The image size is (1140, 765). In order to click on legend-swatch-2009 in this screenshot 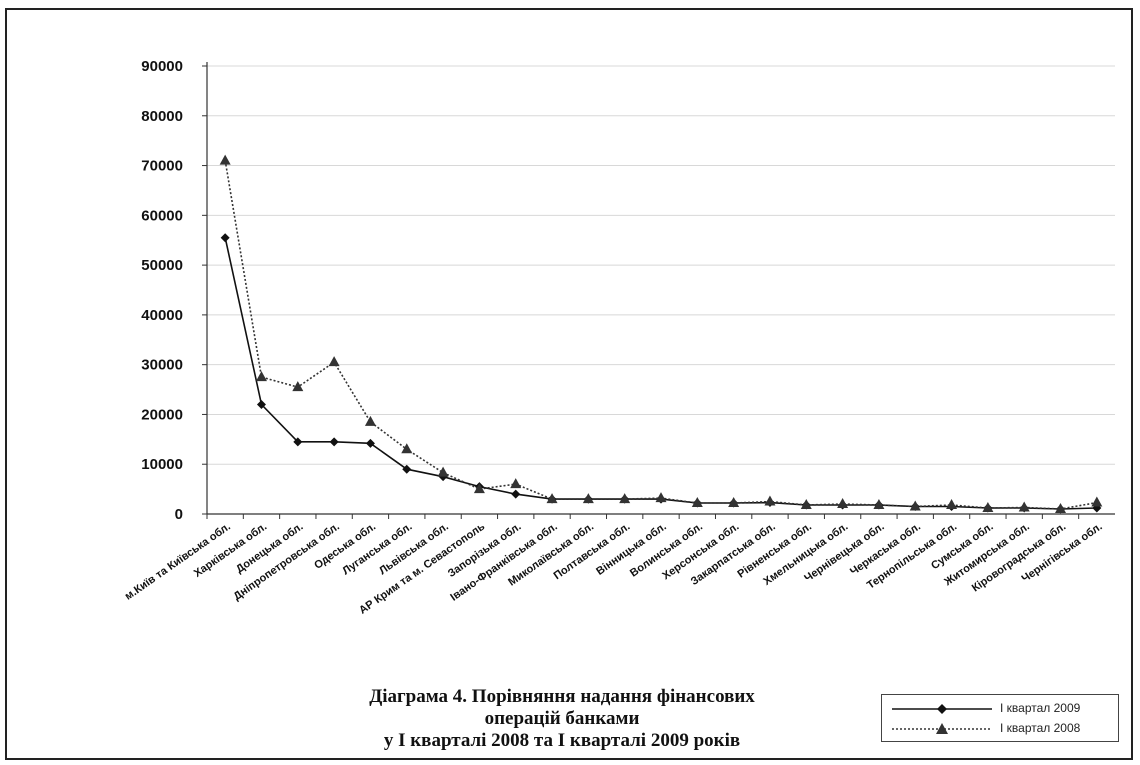, I will do `click(942, 709)`.